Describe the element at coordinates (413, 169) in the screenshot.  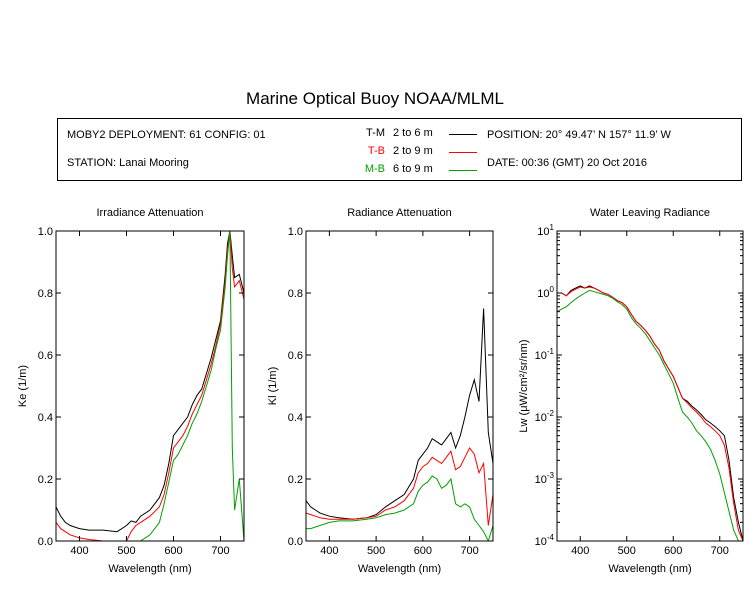
I see `legend-range: 6 to 9 m` at that location.